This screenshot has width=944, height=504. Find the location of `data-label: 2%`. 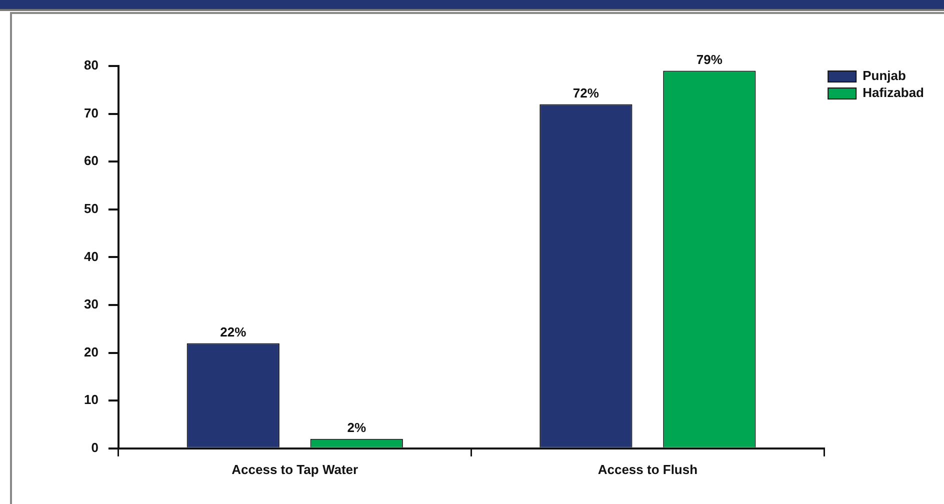

data-label: 2% is located at coordinates (356, 427).